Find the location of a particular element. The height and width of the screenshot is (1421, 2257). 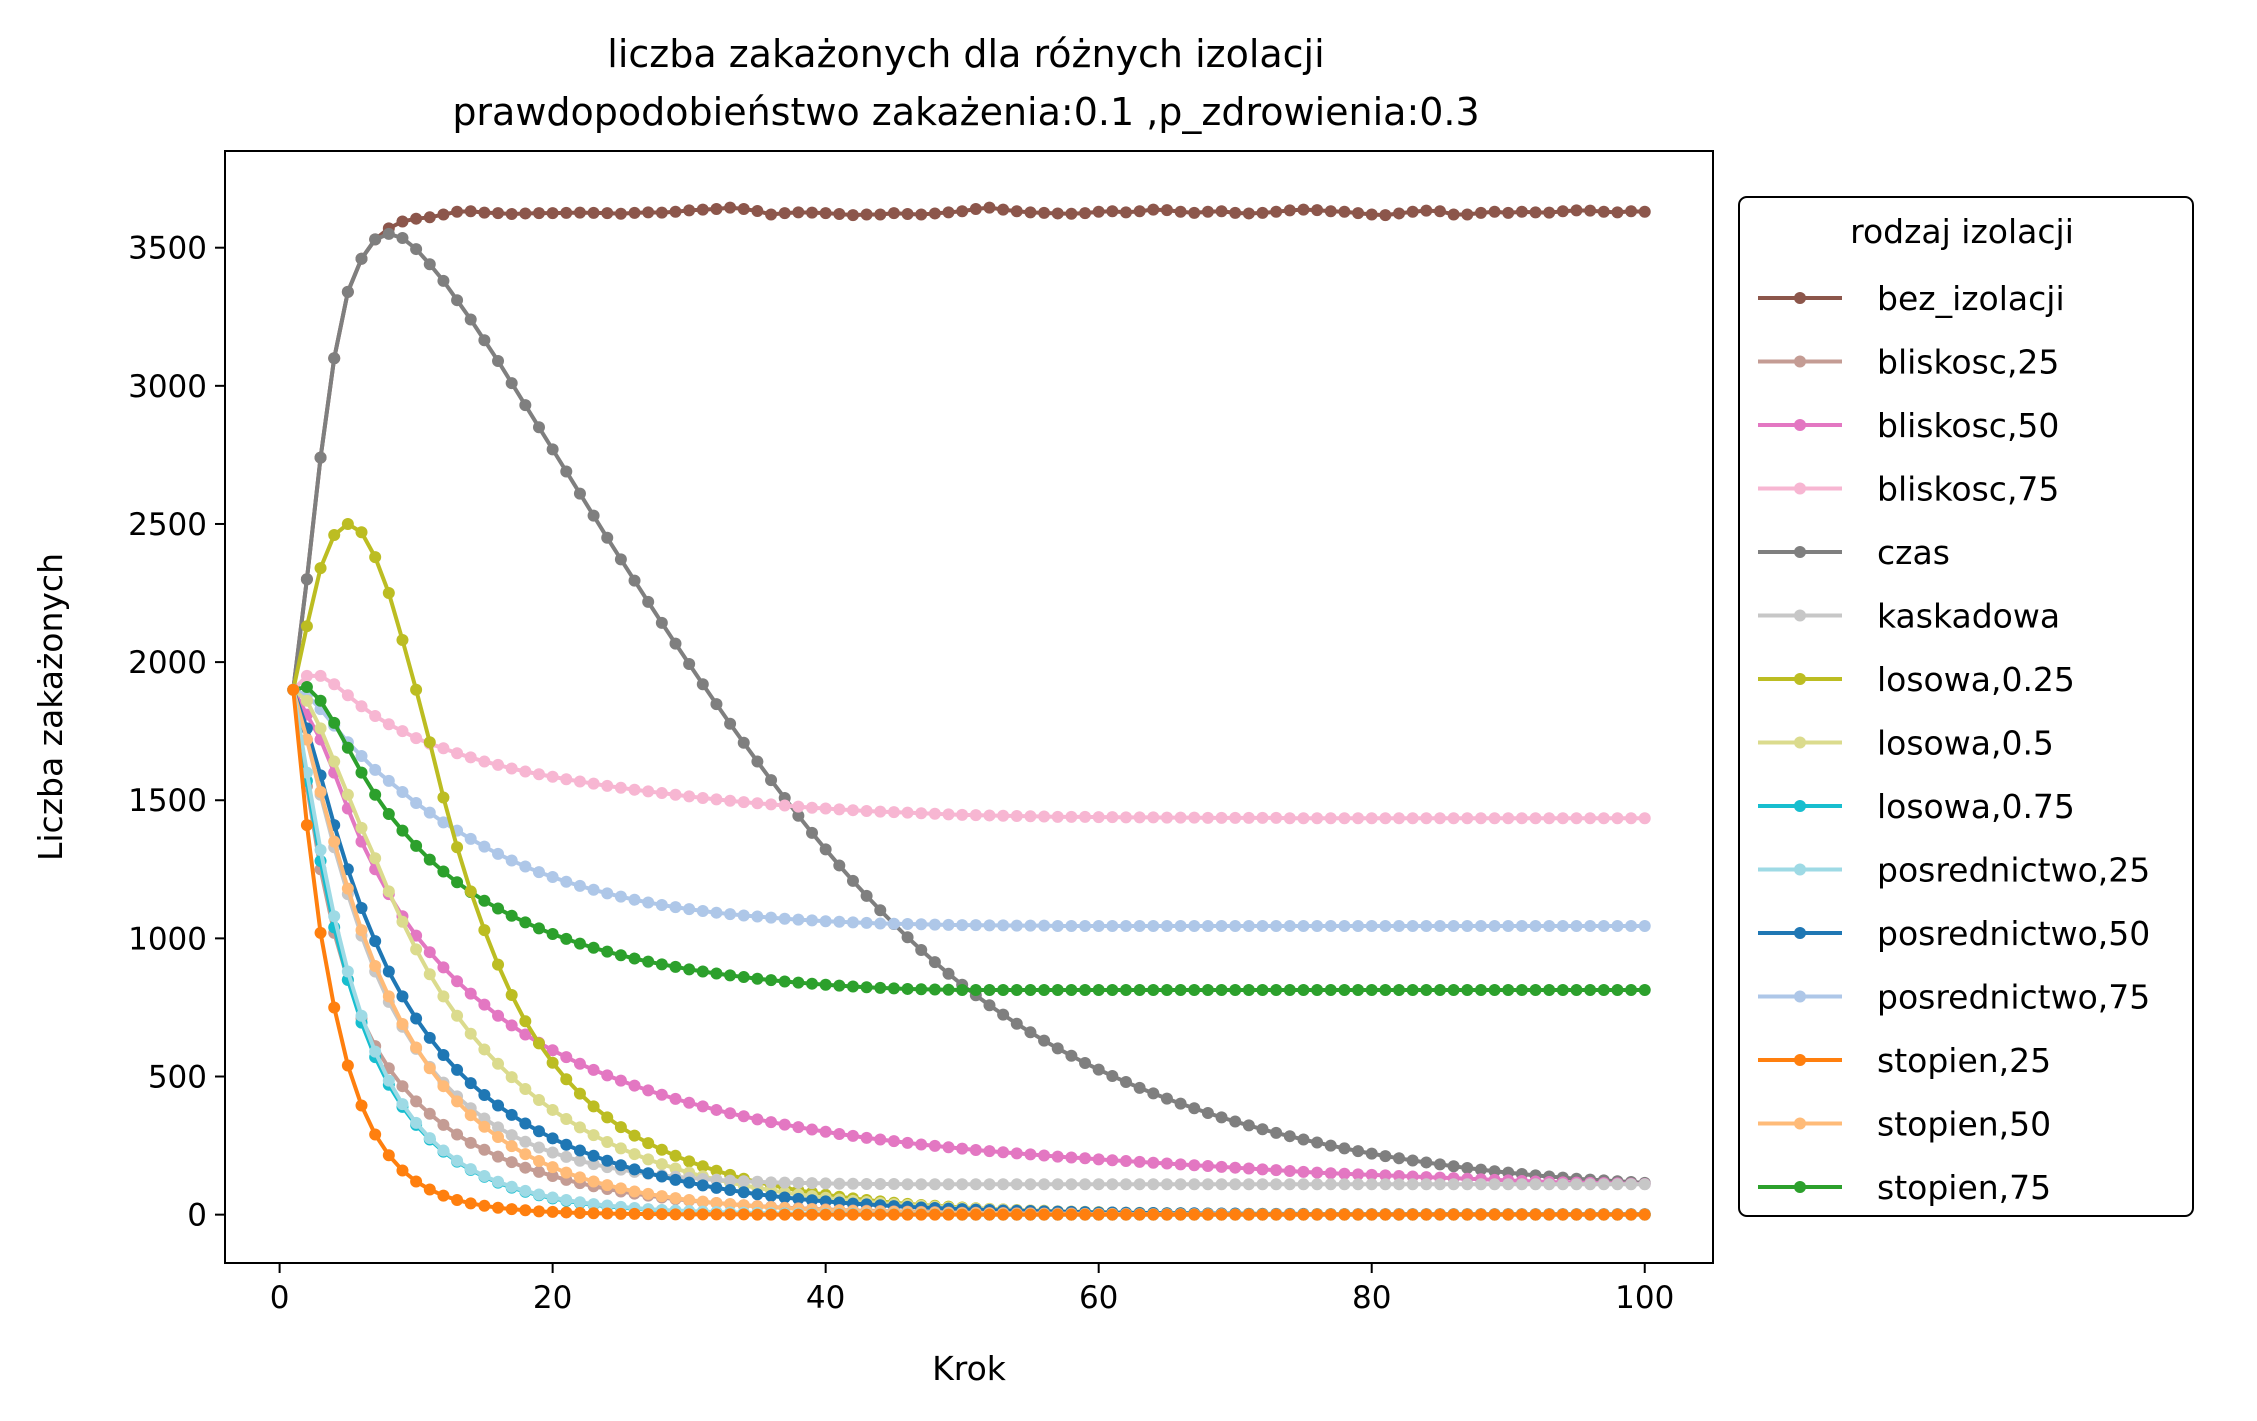

x-axis: 0 20 40 60 80 100 is located at coordinates (972, 1289).